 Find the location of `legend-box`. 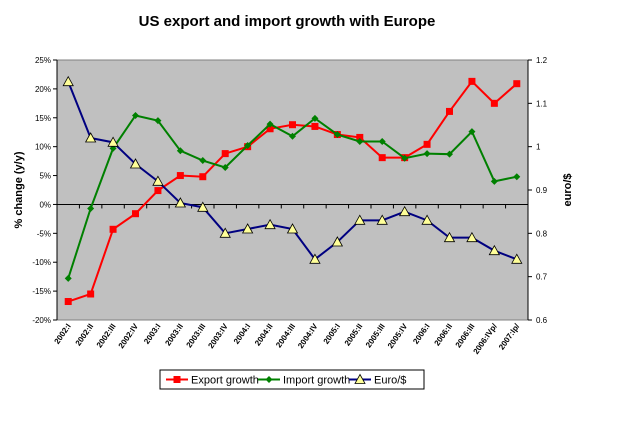

legend-box is located at coordinates (292, 379).